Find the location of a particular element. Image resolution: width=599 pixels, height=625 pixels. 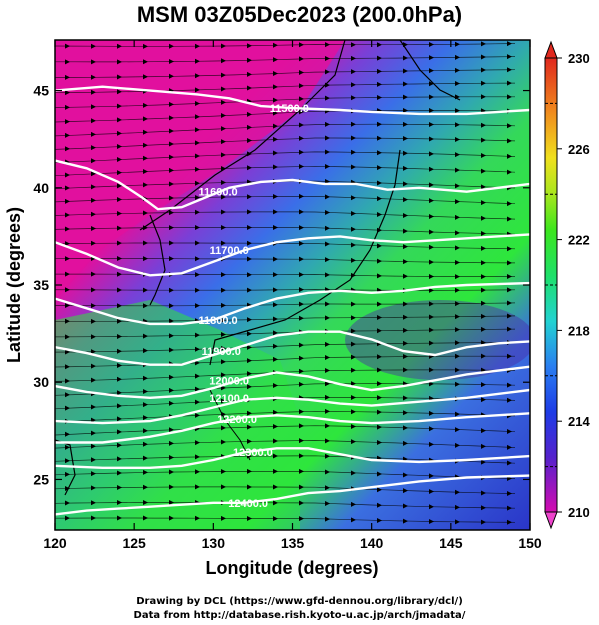

y-tick-label: 30 is located at coordinates (41, 382).